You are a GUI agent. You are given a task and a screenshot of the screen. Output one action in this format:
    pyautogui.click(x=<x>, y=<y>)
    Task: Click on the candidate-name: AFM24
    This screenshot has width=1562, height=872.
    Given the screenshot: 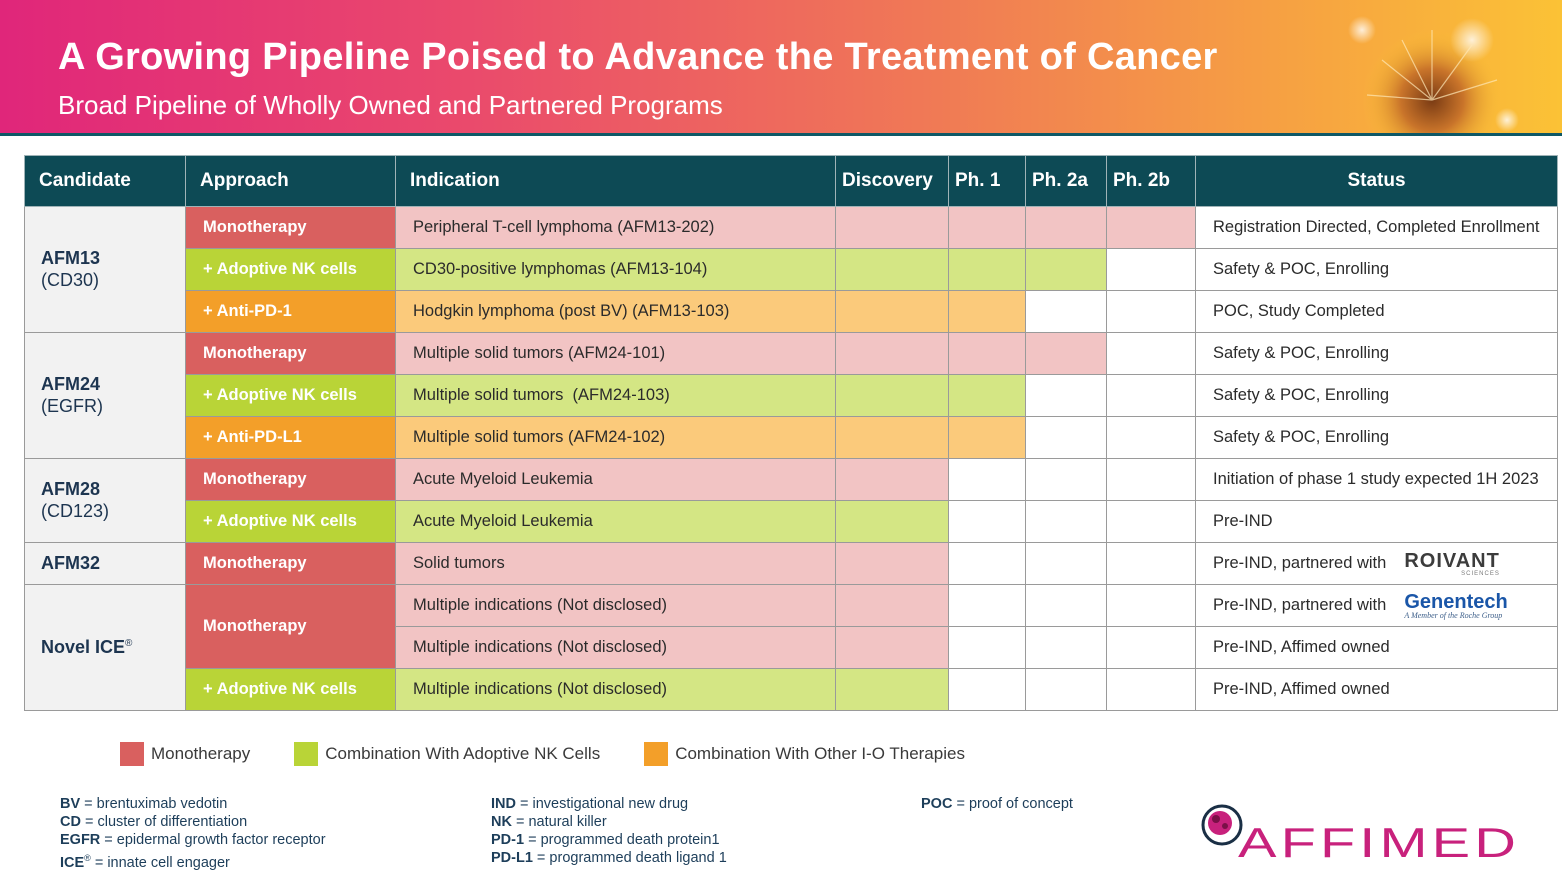 What is the action you would take?
    pyautogui.click(x=71, y=383)
    